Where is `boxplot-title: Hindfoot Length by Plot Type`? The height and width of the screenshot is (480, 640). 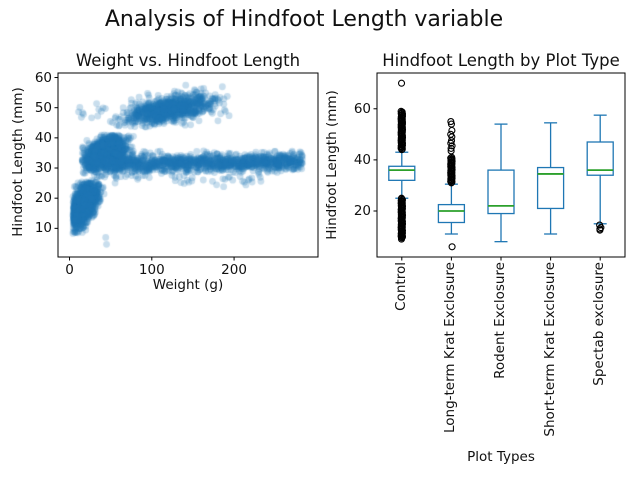
boxplot-title: Hindfoot Length by Plot Type is located at coordinates (501, 60).